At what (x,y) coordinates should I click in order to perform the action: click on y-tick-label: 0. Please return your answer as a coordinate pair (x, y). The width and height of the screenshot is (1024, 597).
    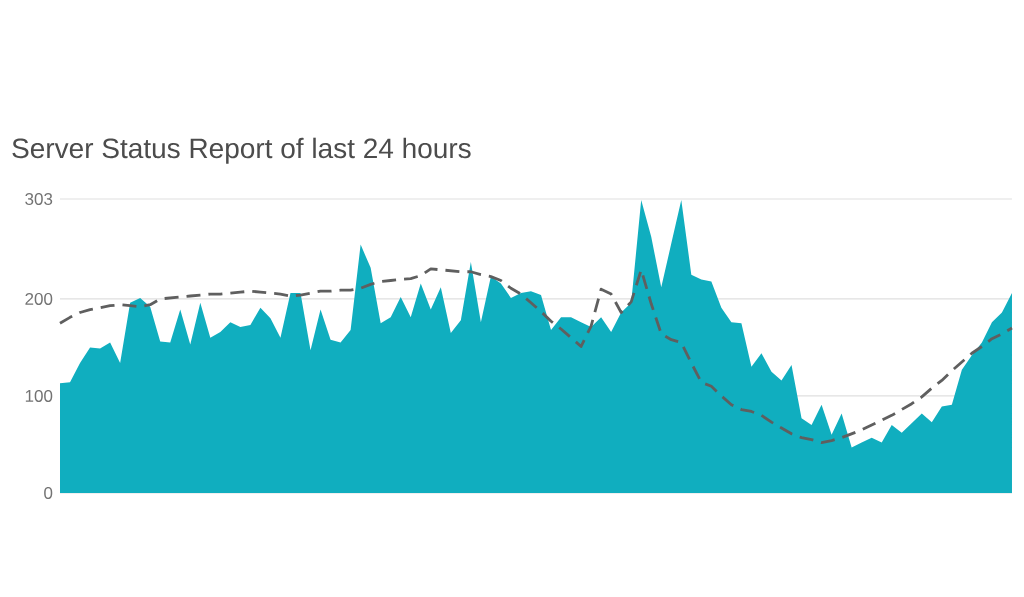
    Looking at the image, I should click on (48, 492).